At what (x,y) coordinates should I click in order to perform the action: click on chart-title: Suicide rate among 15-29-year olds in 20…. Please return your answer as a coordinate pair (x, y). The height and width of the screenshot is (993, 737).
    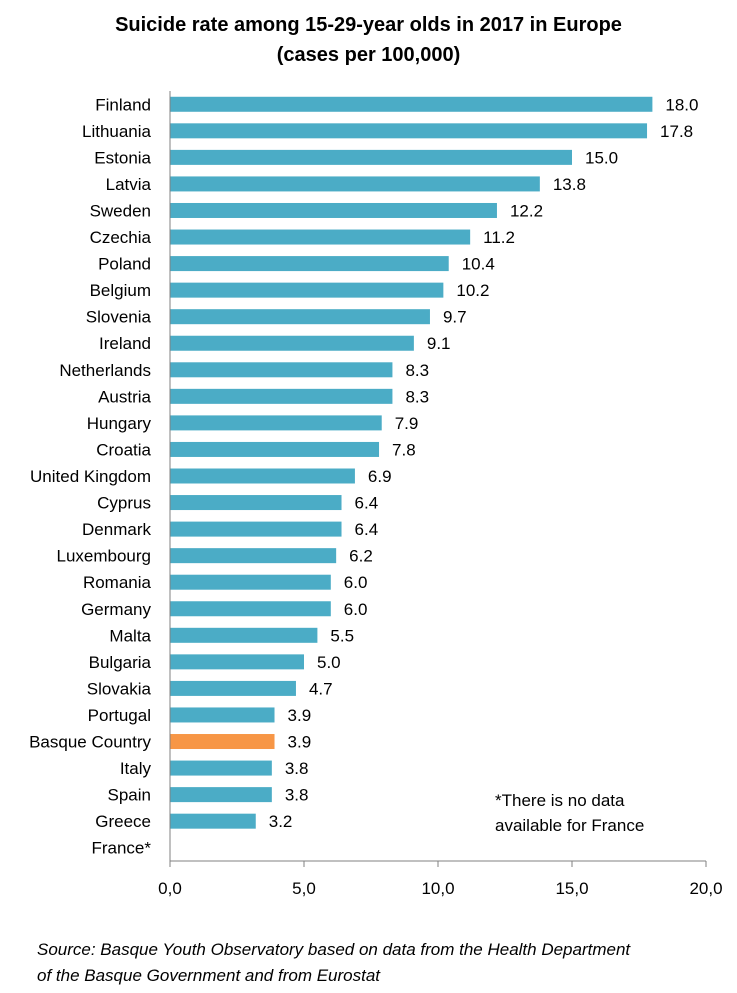
    Looking at the image, I should click on (368, 25).